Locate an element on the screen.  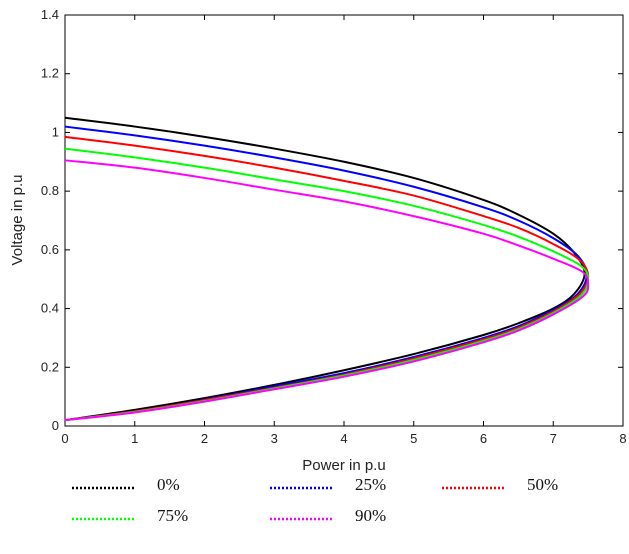
x-tick-label: 2 is located at coordinates (204, 438).